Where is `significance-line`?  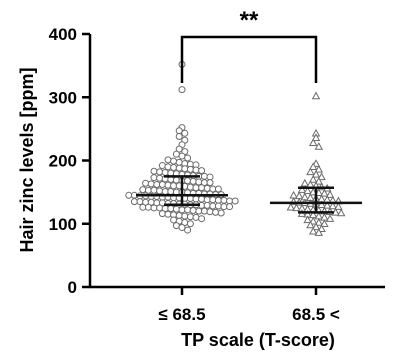 significance-line is located at coordinates (249, 59).